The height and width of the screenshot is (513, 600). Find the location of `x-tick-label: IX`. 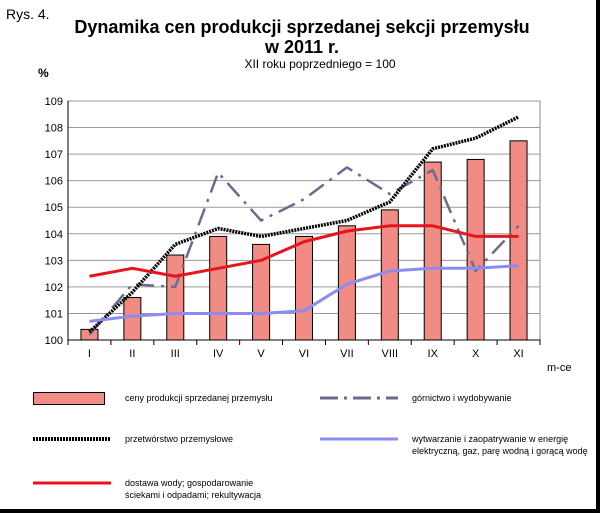

x-tick-label: IX is located at coordinates (433, 354).